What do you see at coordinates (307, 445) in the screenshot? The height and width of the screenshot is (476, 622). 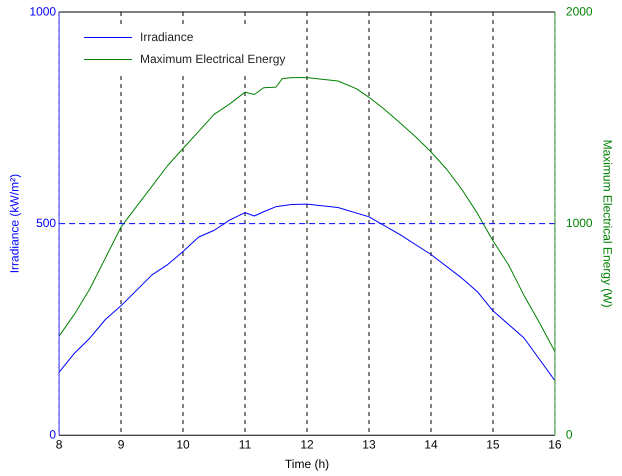 I see `x-tick-label: 12` at bounding box center [307, 445].